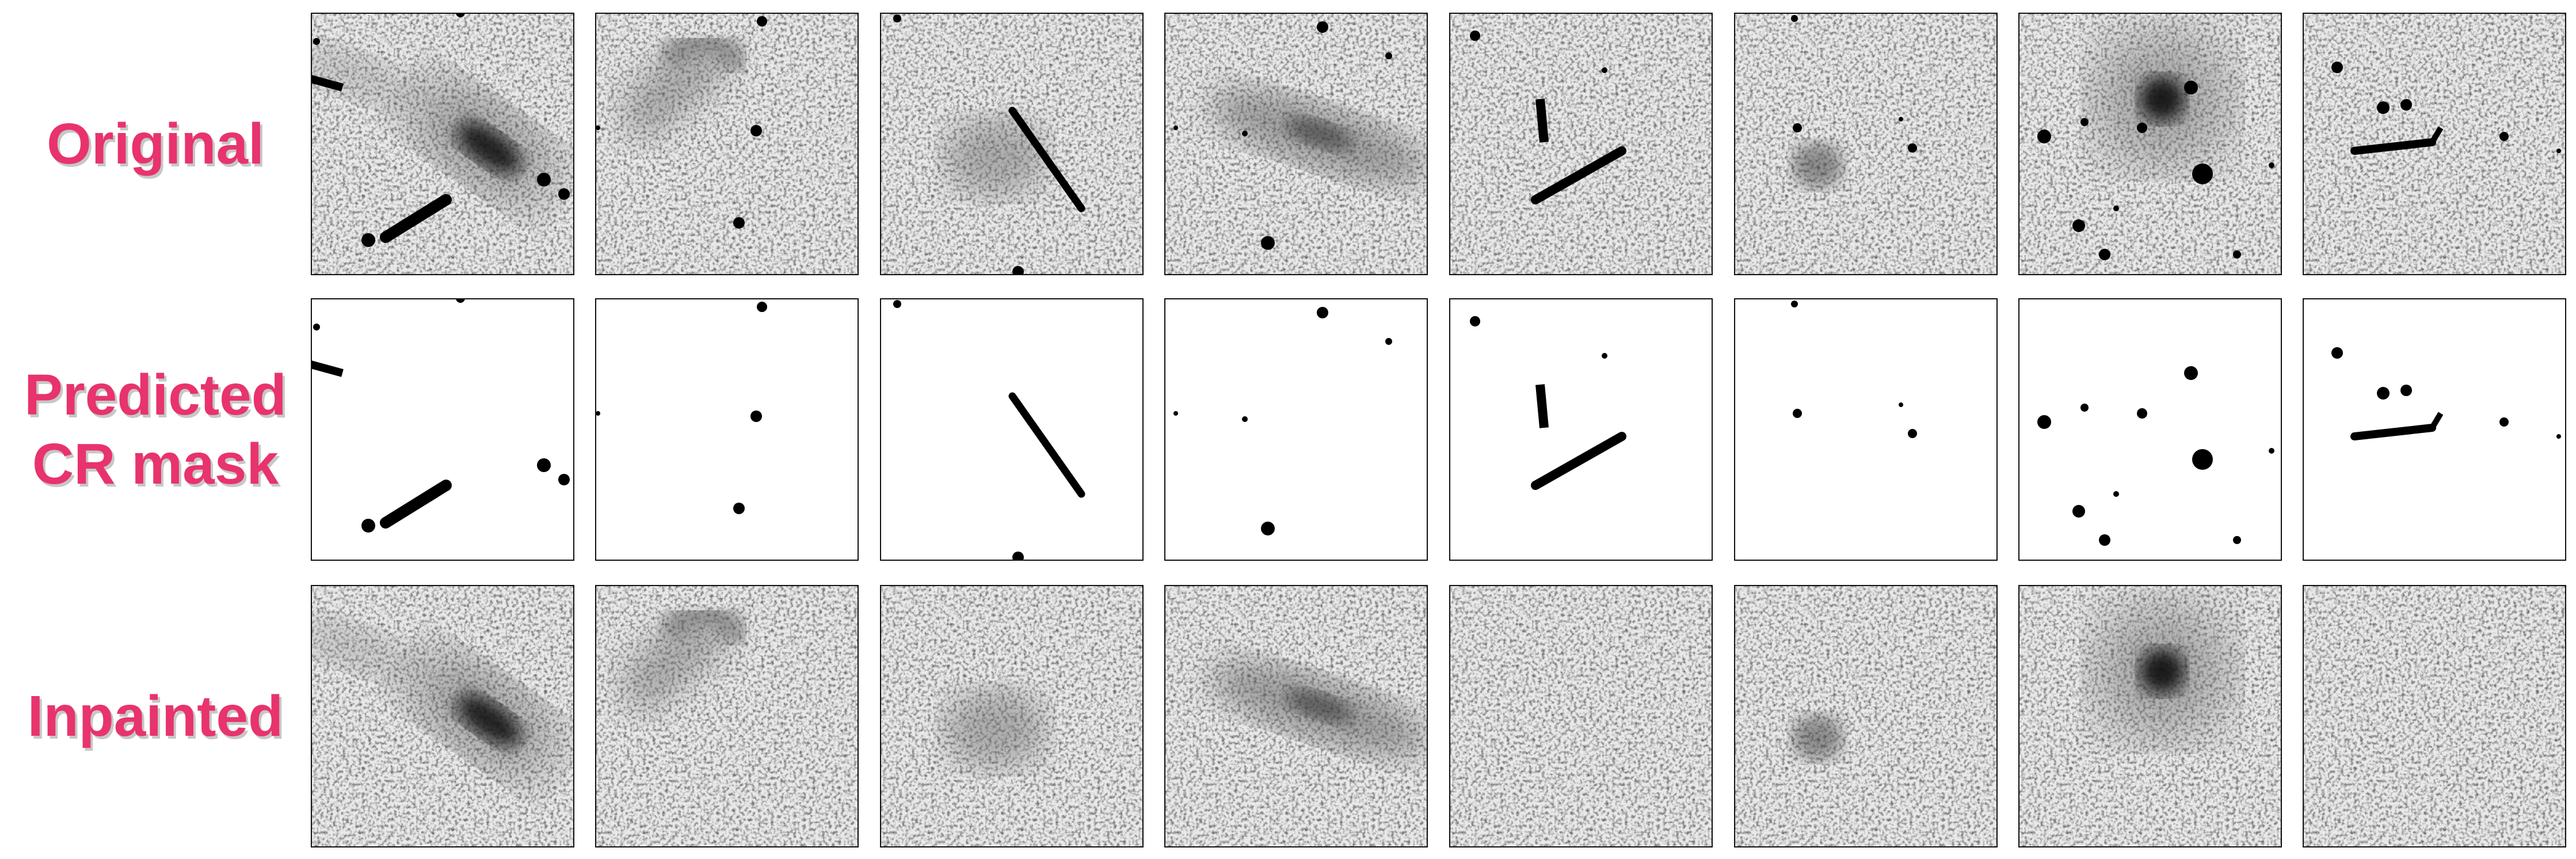 The height and width of the screenshot is (859, 2576). What do you see at coordinates (155, 464) in the screenshot?
I see `row-label-predicted-line2: CR mask` at bounding box center [155, 464].